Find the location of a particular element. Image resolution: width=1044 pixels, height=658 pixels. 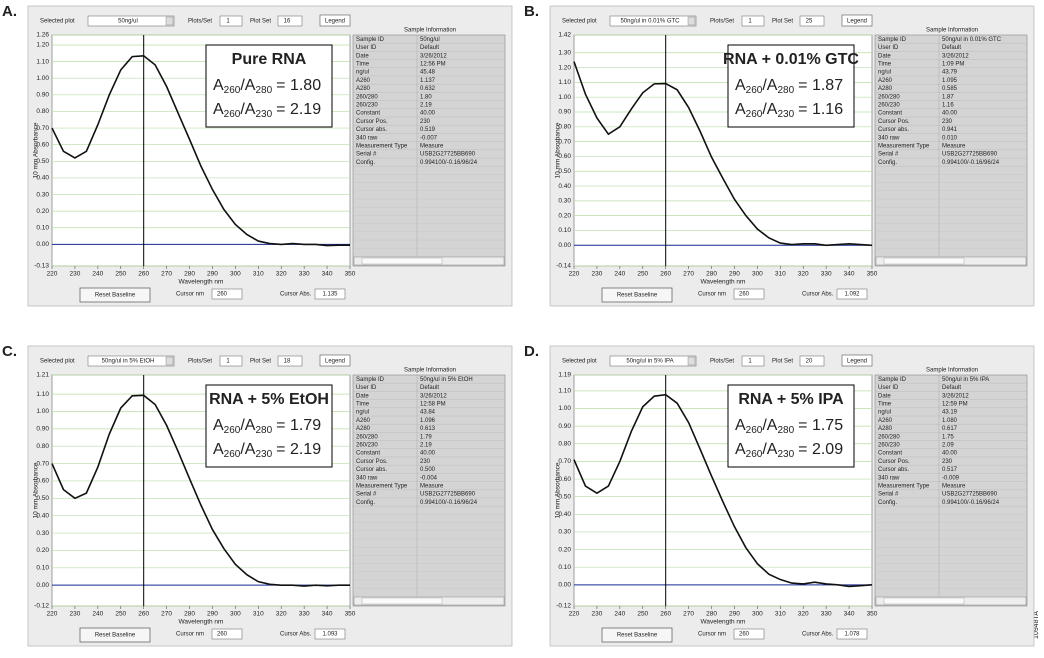

cursor-abs-value: 1.078 is located at coordinates (852, 635).